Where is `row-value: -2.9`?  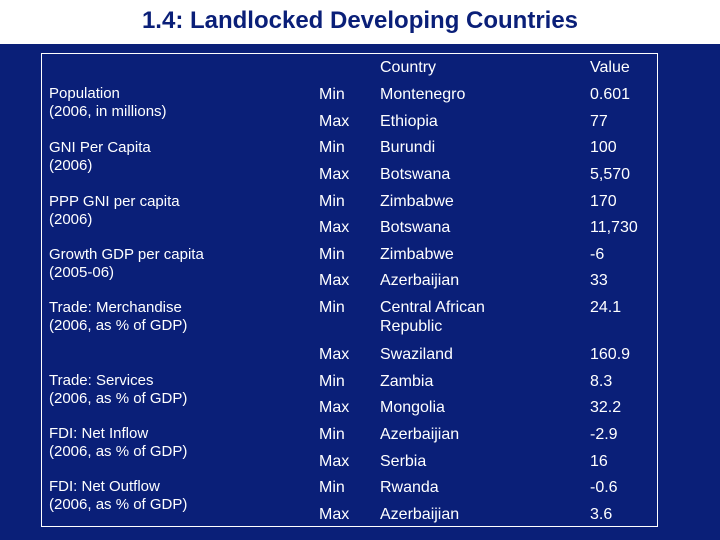
row-value: -2.9 is located at coordinates (604, 434).